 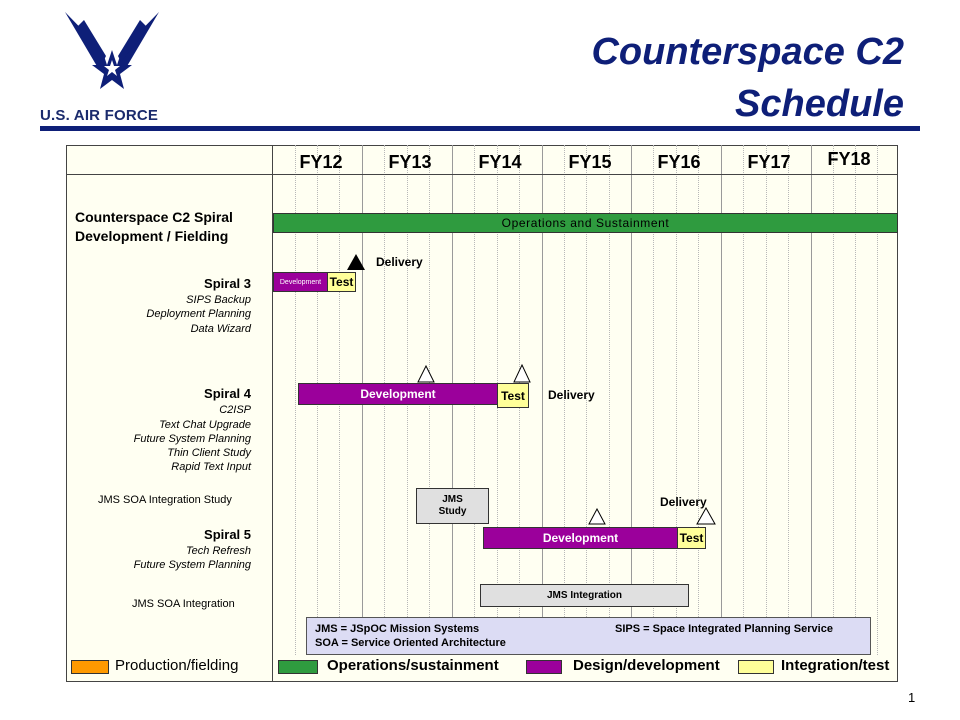 What do you see at coordinates (769, 162) in the screenshot?
I see `fy-header-fy17: FY17` at bounding box center [769, 162].